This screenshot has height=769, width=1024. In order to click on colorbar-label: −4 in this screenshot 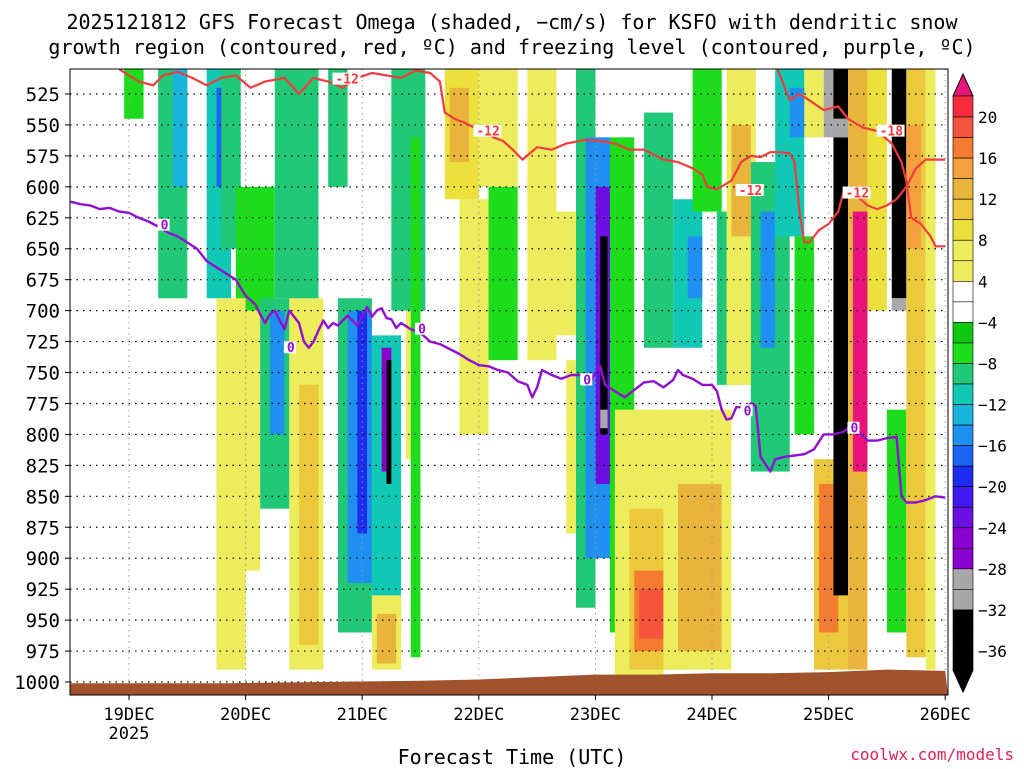, I will do `click(987, 322)`.